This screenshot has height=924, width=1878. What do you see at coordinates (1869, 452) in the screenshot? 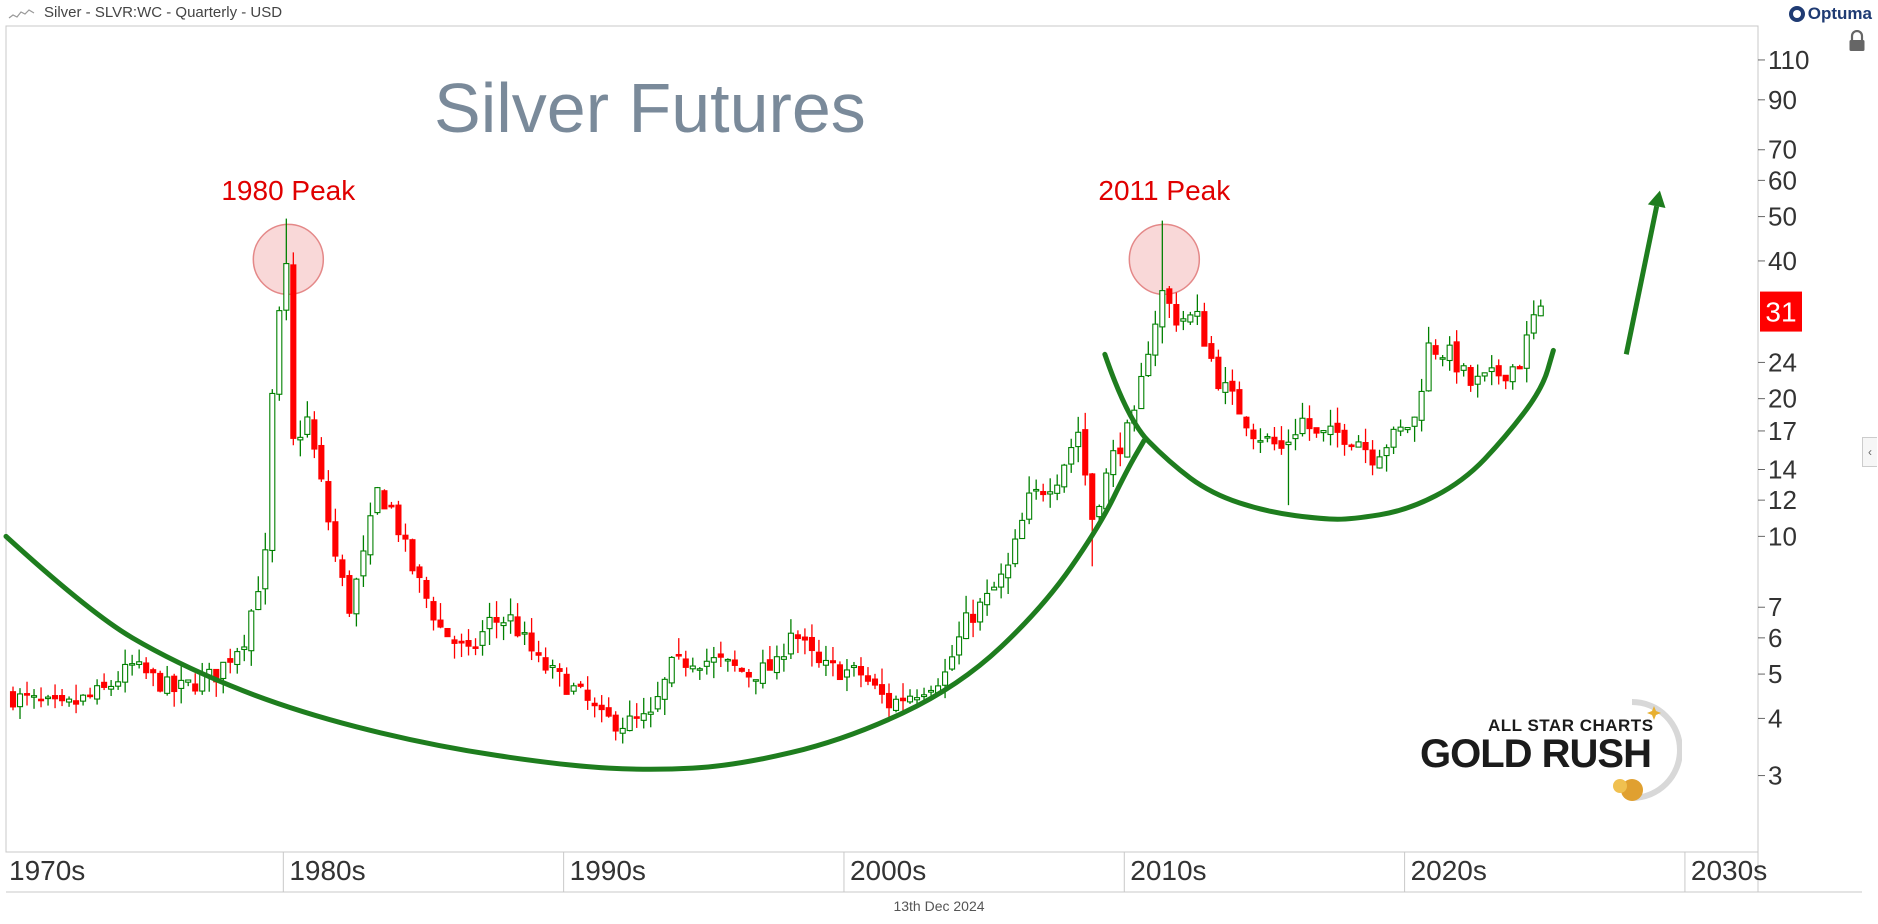
I see `chevron-left-icon: ‹` at bounding box center [1869, 452].